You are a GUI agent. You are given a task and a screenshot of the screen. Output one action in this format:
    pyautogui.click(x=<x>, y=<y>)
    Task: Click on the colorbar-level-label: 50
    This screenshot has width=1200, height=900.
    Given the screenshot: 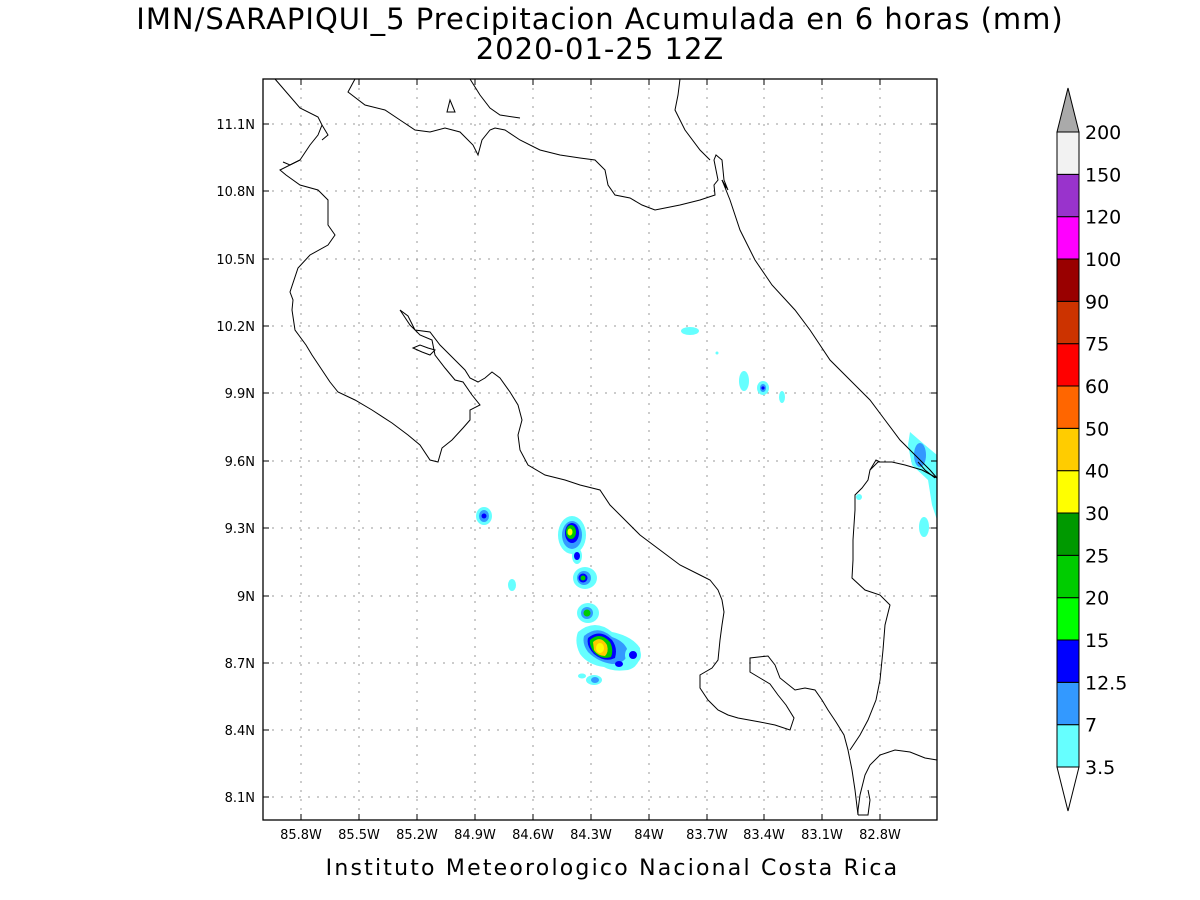 What is the action you would take?
    pyautogui.click(x=1097, y=429)
    